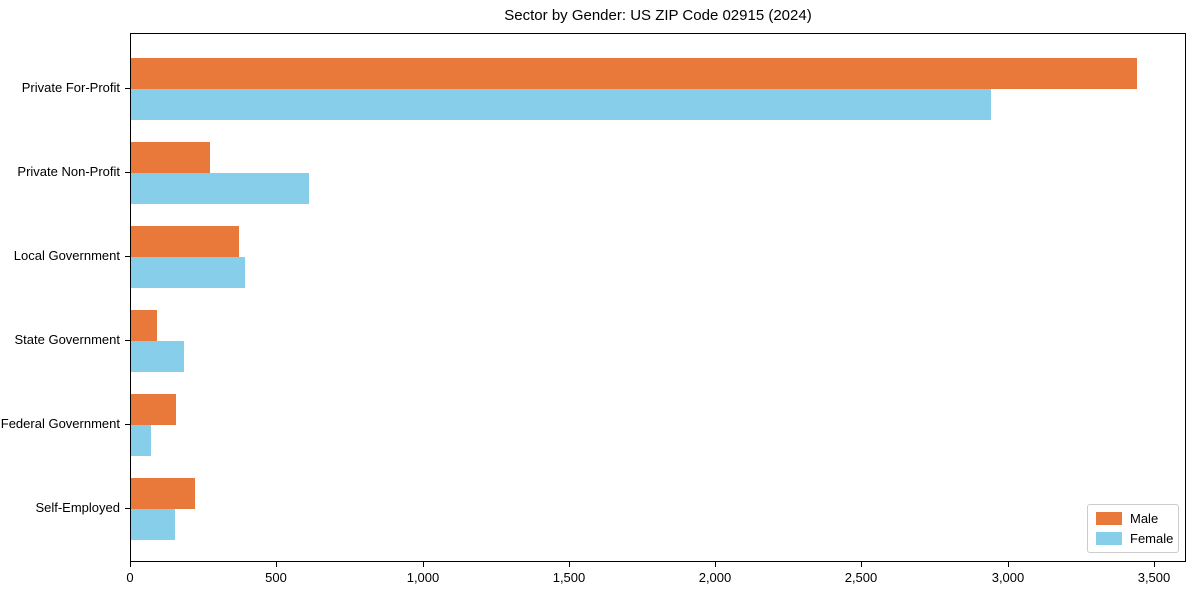 This screenshot has width=1200, height=600. What do you see at coordinates (1109, 538) in the screenshot?
I see `female-swatch` at bounding box center [1109, 538].